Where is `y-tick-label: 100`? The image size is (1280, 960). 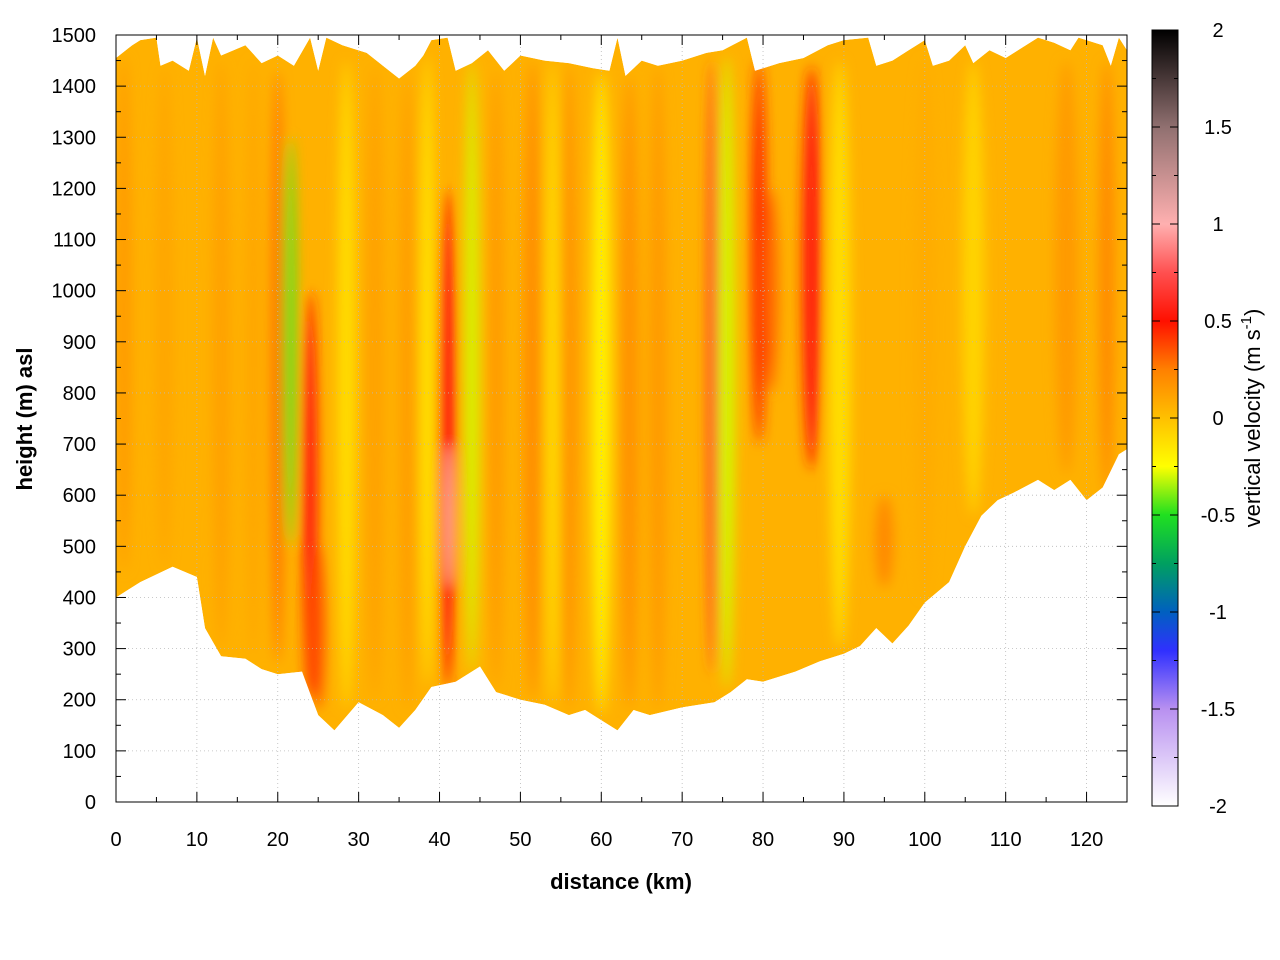 y-tick-label: 100 is located at coordinates (79, 752).